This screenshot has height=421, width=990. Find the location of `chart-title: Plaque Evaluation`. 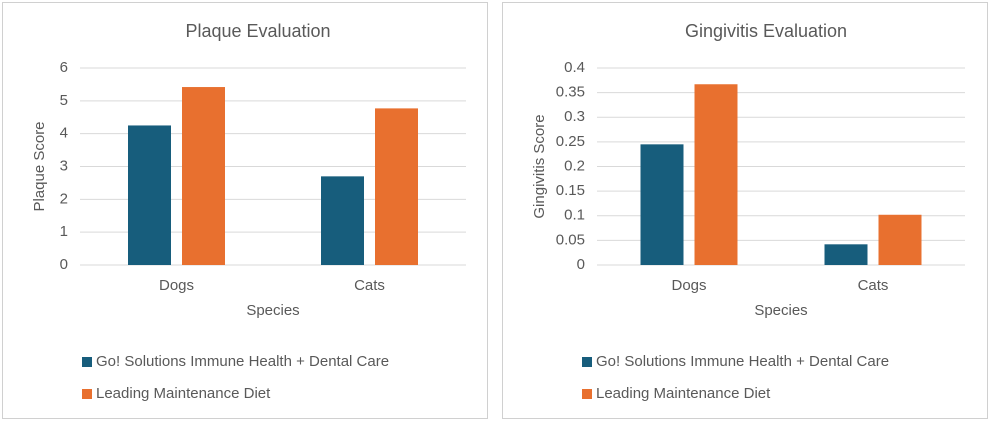

chart-title: Plaque Evaluation is located at coordinates (257, 31).